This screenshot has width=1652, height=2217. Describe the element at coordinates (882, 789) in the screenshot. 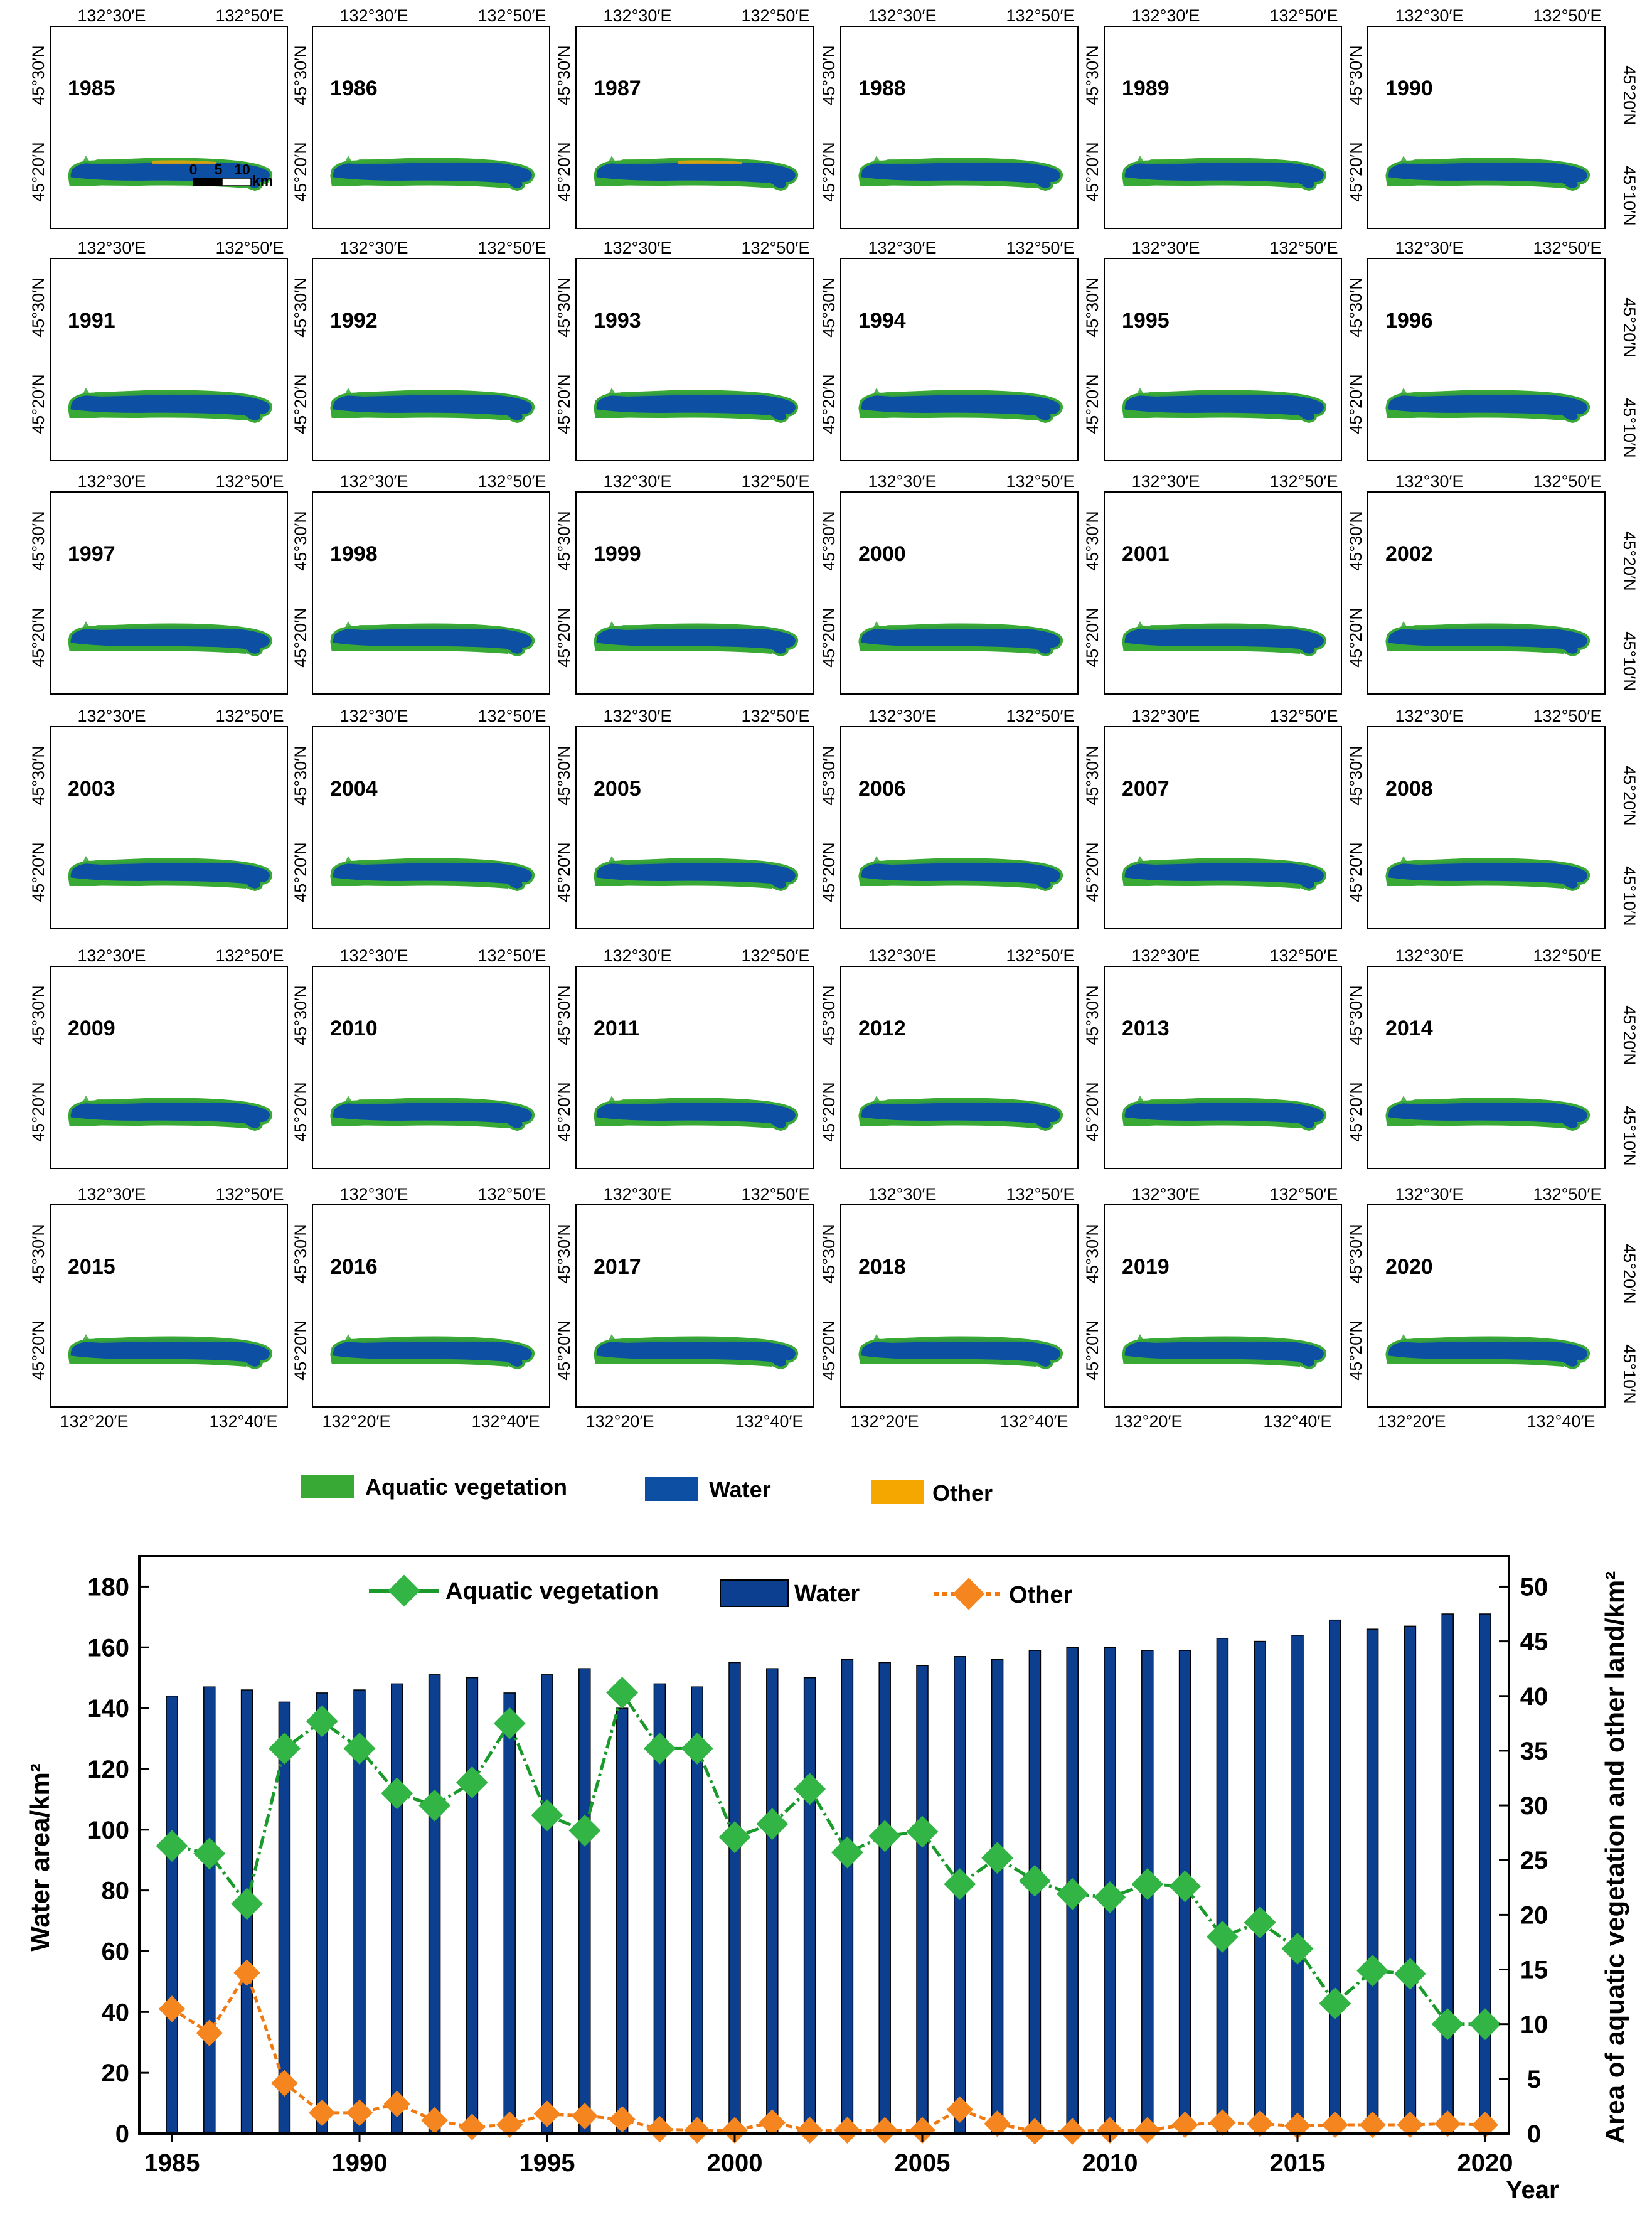

I see `map-year-label: 2006` at that location.